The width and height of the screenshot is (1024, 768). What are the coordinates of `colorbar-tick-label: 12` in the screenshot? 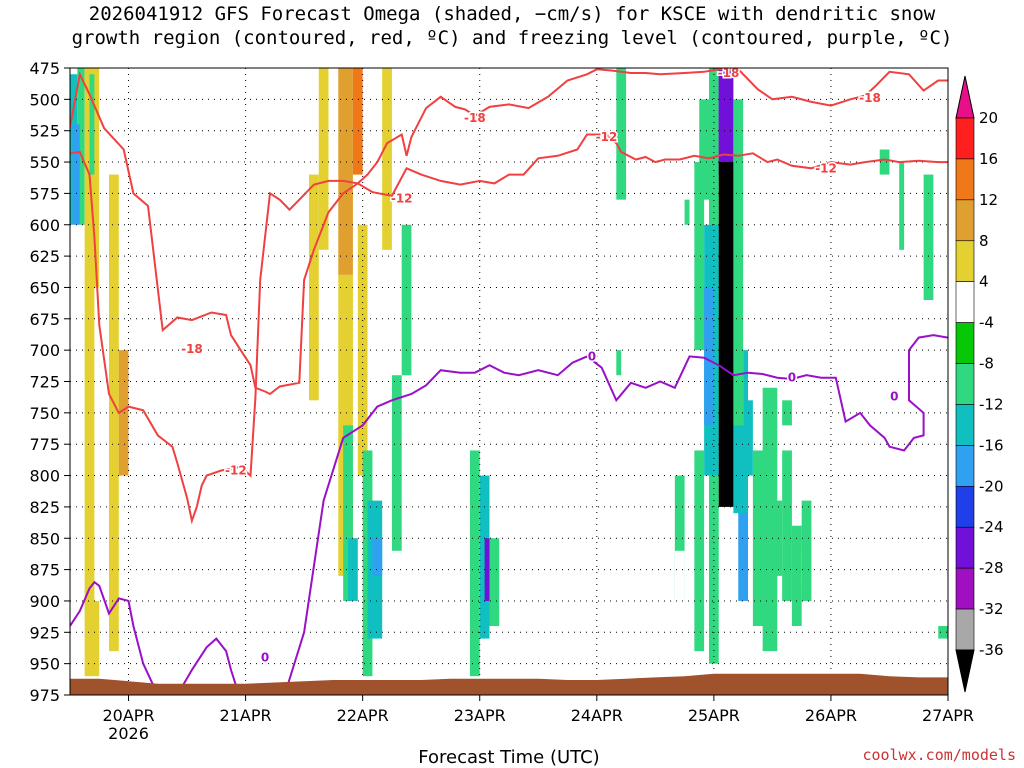 It's located at (988, 200).